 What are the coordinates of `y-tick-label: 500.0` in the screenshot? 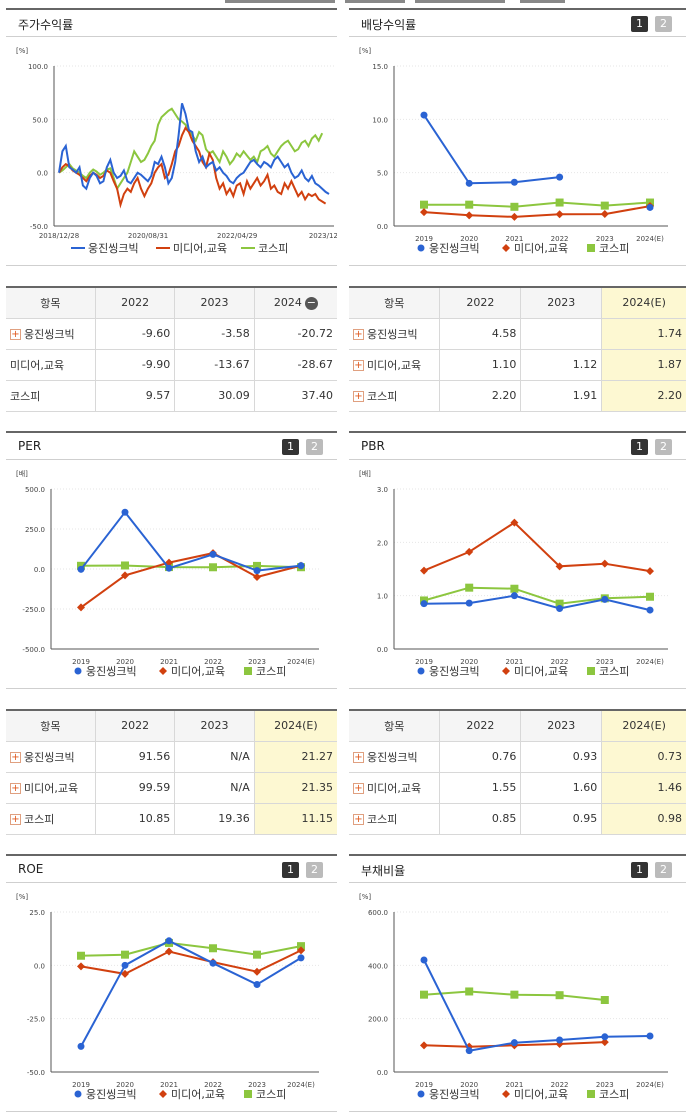 It's located at (35, 490).